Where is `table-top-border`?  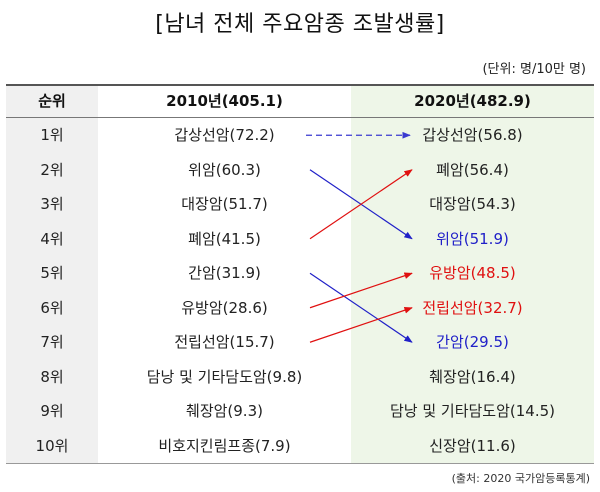
table-top-border is located at coordinates (300, 85).